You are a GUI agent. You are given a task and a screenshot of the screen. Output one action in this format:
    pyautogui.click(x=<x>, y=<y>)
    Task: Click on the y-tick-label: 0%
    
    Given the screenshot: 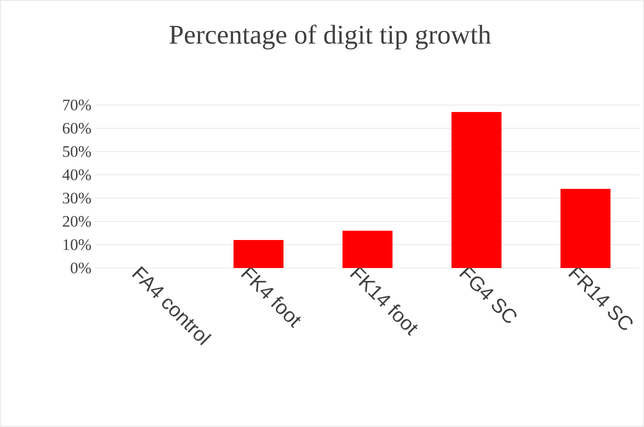 What is the action you would take?
    pyautogui.click(x=80, y=268)
    